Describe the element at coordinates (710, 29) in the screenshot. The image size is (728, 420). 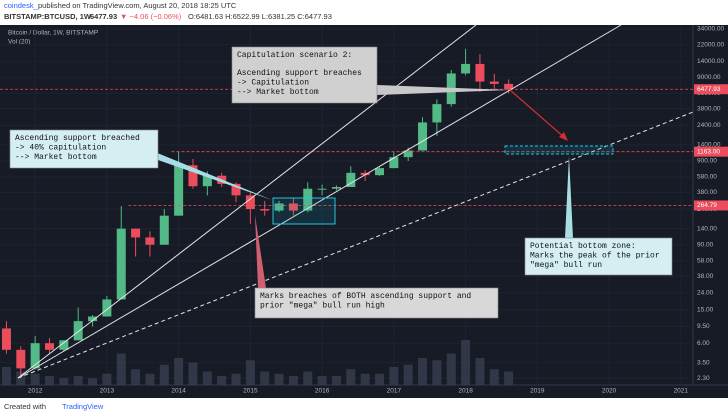
I see `y-tick-label: 34000.00` at that location.